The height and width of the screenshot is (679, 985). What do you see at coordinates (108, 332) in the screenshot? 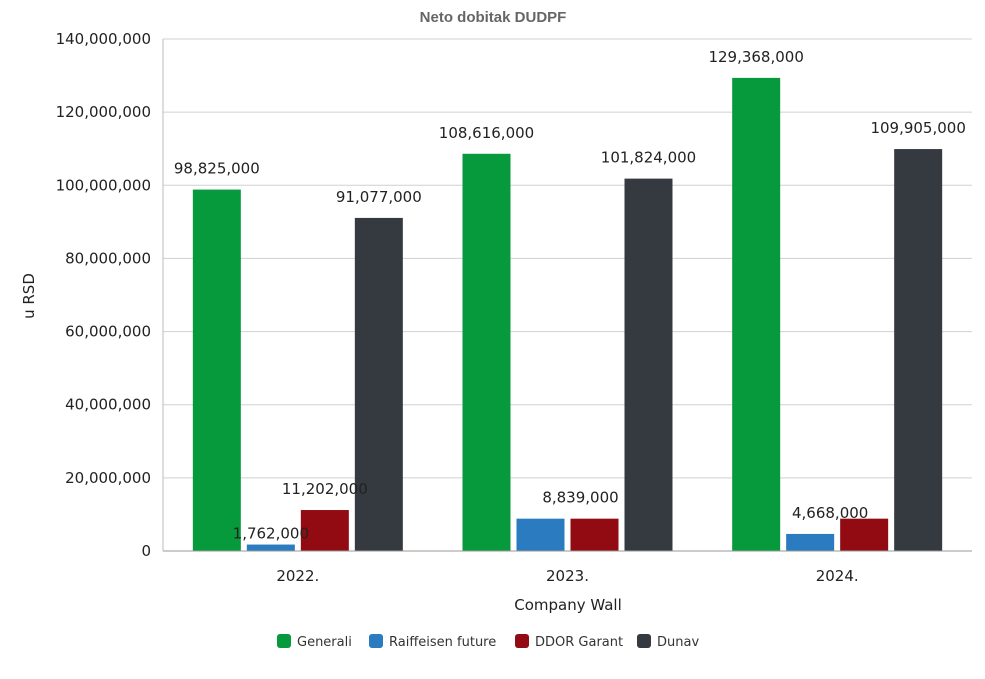
I see `y-tick-label: 60,000,000` at bounding box center [108, 332].